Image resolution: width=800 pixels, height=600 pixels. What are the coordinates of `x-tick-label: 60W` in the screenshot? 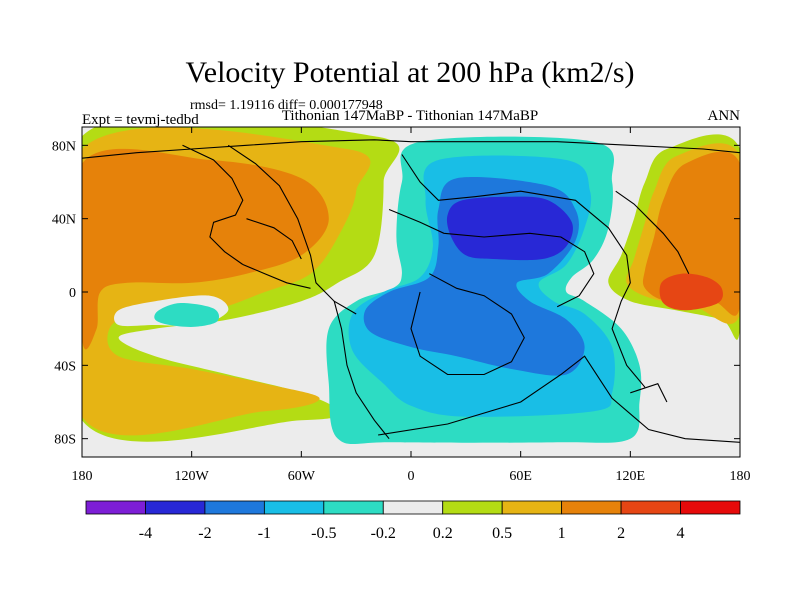 It's located at (302, 476).